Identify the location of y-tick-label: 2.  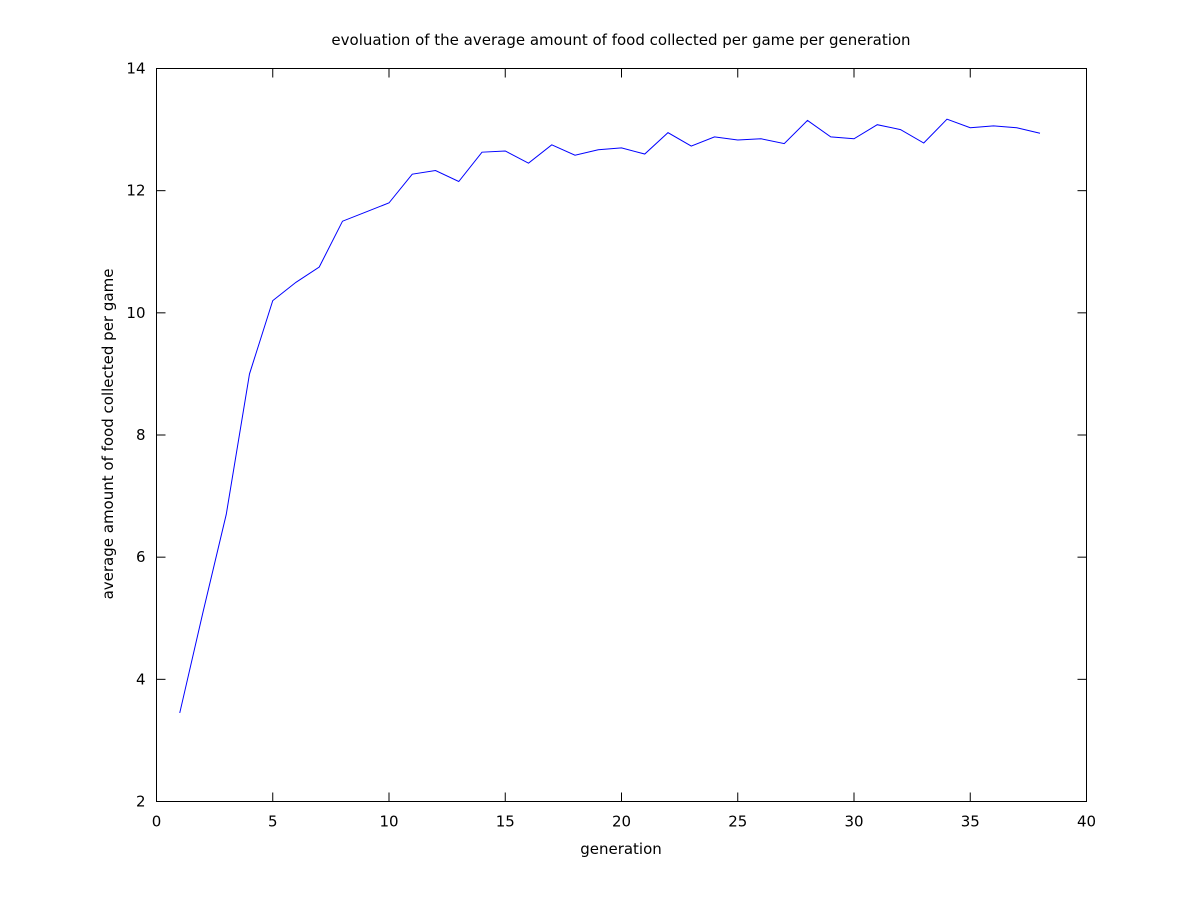
(141, 802).